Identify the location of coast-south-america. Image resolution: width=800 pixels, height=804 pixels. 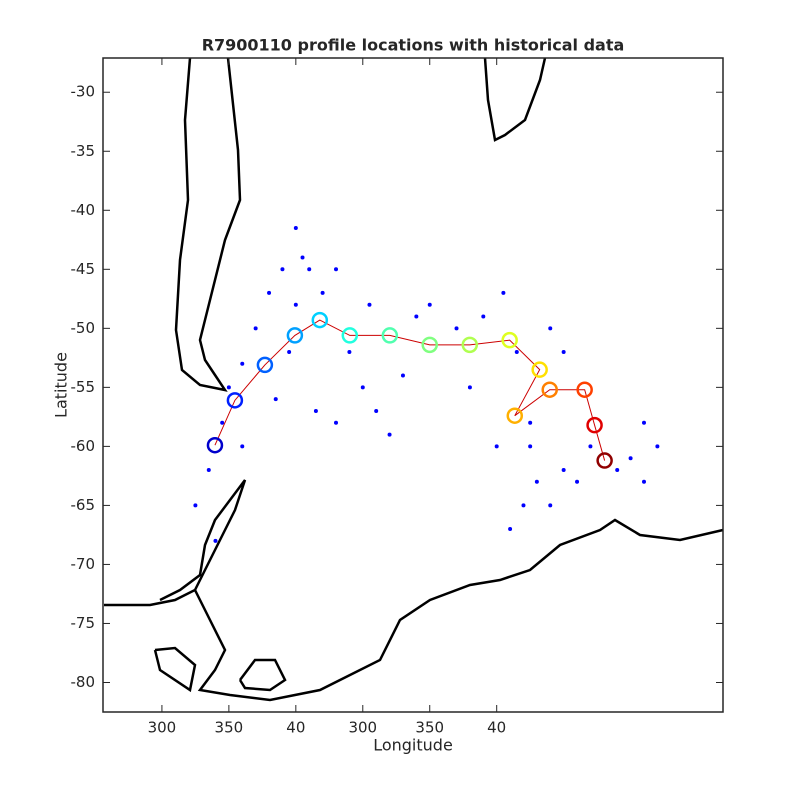
(208, 224).